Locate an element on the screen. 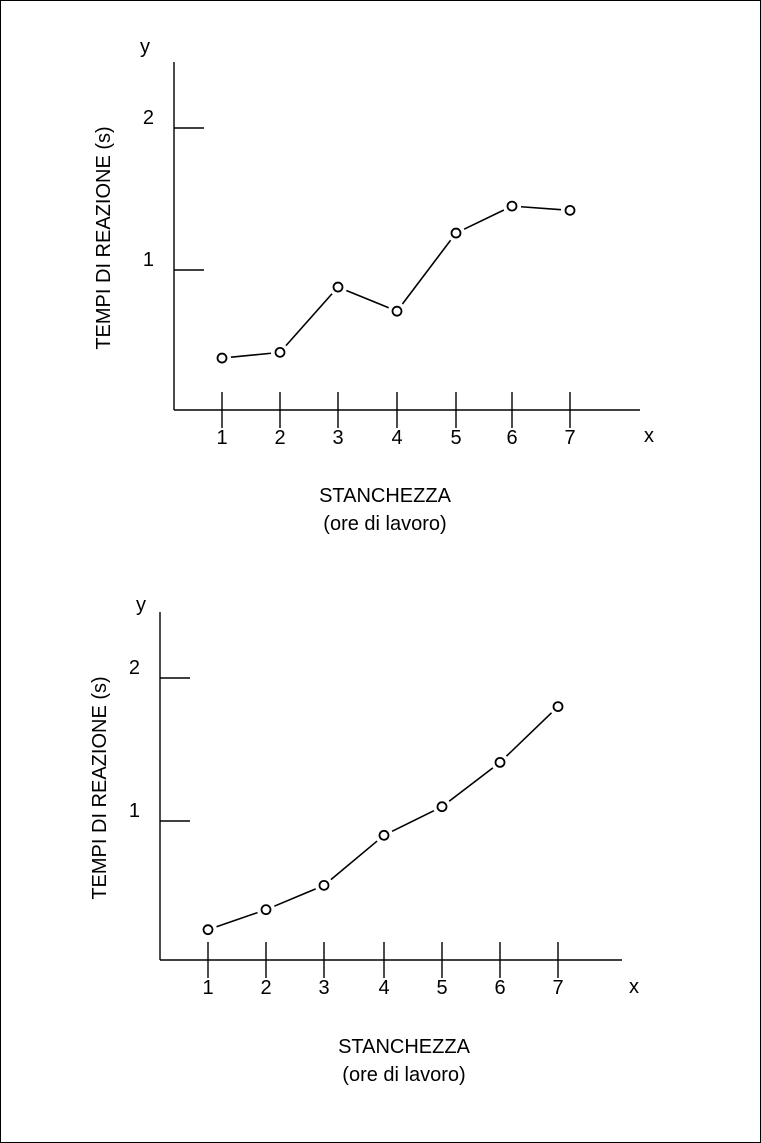 This screenshot has width=761, height=1143. chart-top-x-tick-label: 7 is located at coordinates (569, 438).